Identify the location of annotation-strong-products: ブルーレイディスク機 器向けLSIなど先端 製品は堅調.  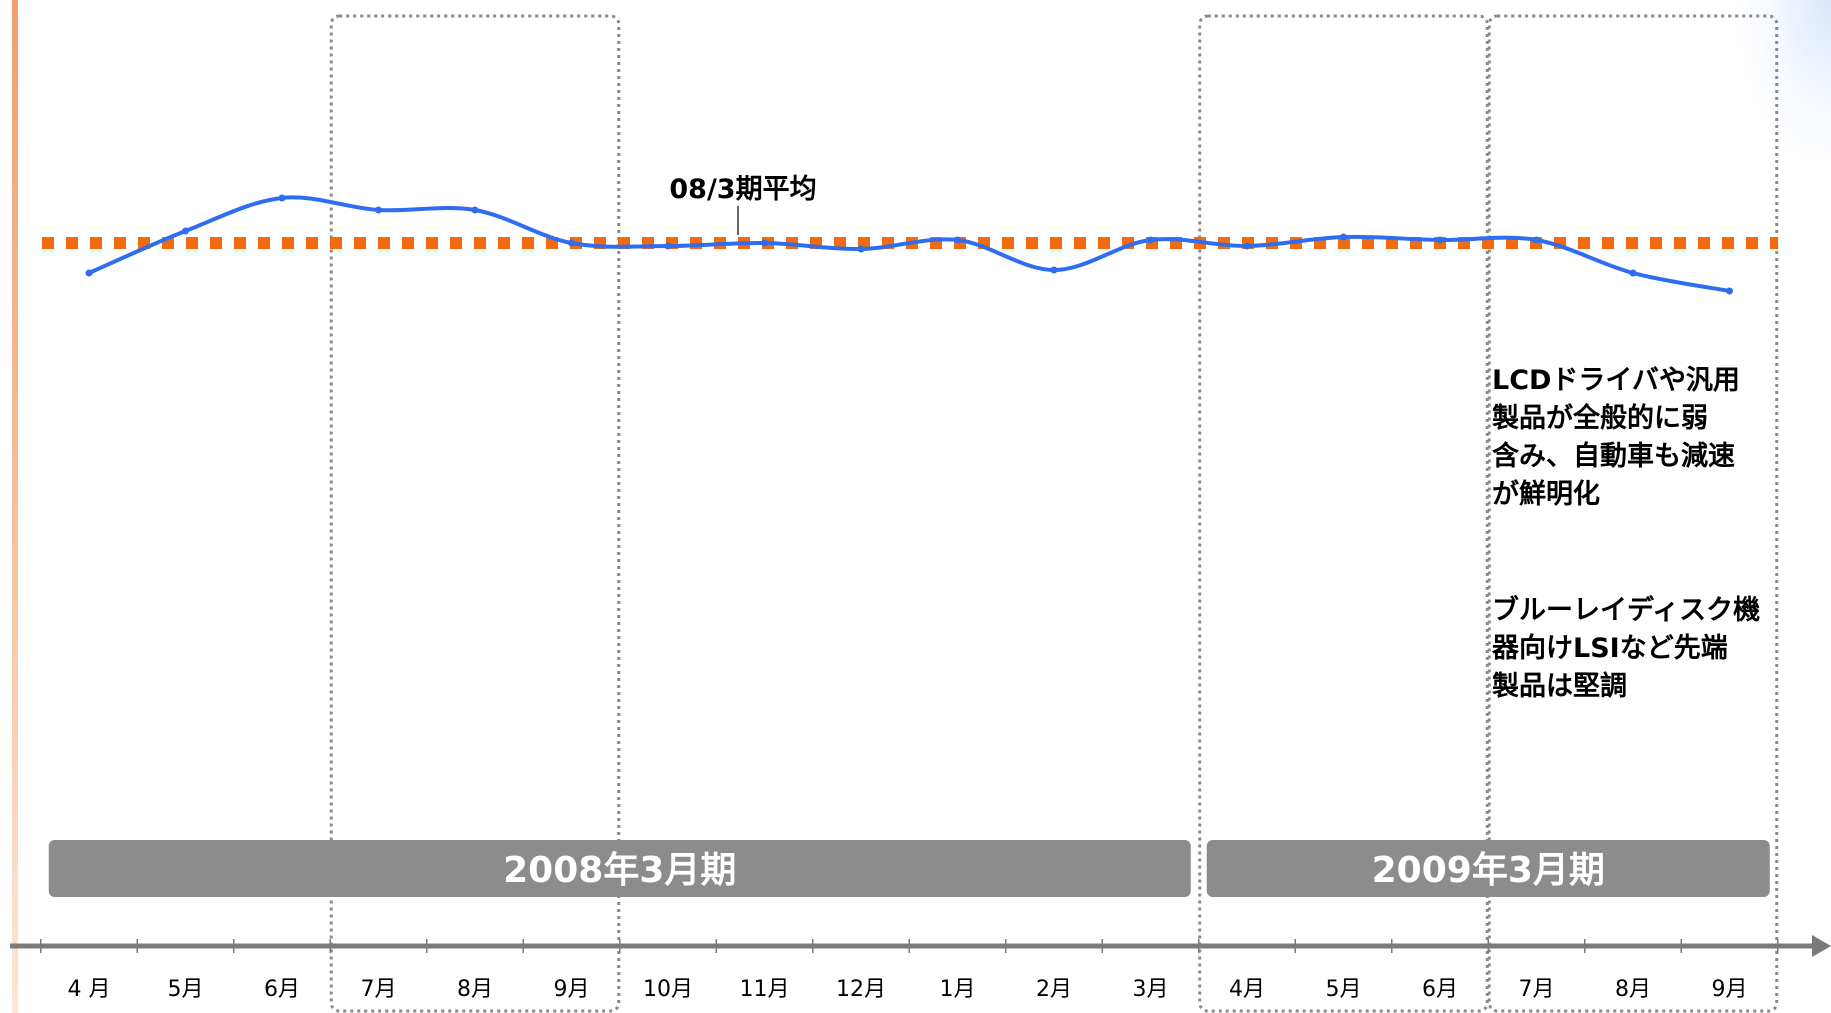
(1626, 648).